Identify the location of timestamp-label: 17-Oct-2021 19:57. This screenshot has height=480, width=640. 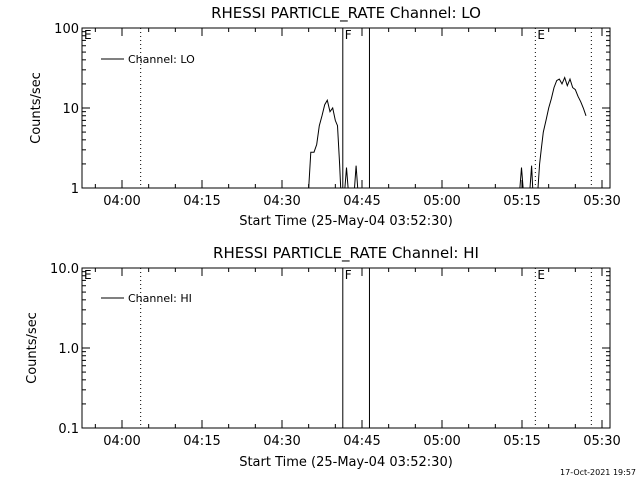
(598, 472).